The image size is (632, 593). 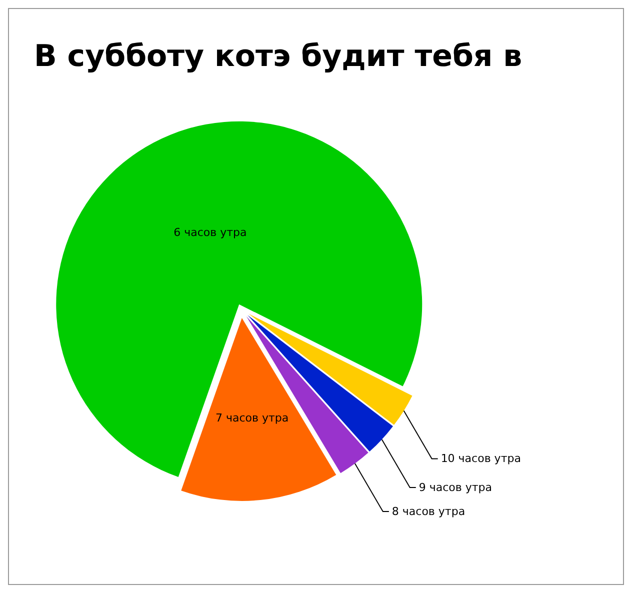 What do you see at coordinates (278, 57) in the screenshot?
I see `chart-title: В субботу котэ будит тебя в` at bounding box center [278, 57].